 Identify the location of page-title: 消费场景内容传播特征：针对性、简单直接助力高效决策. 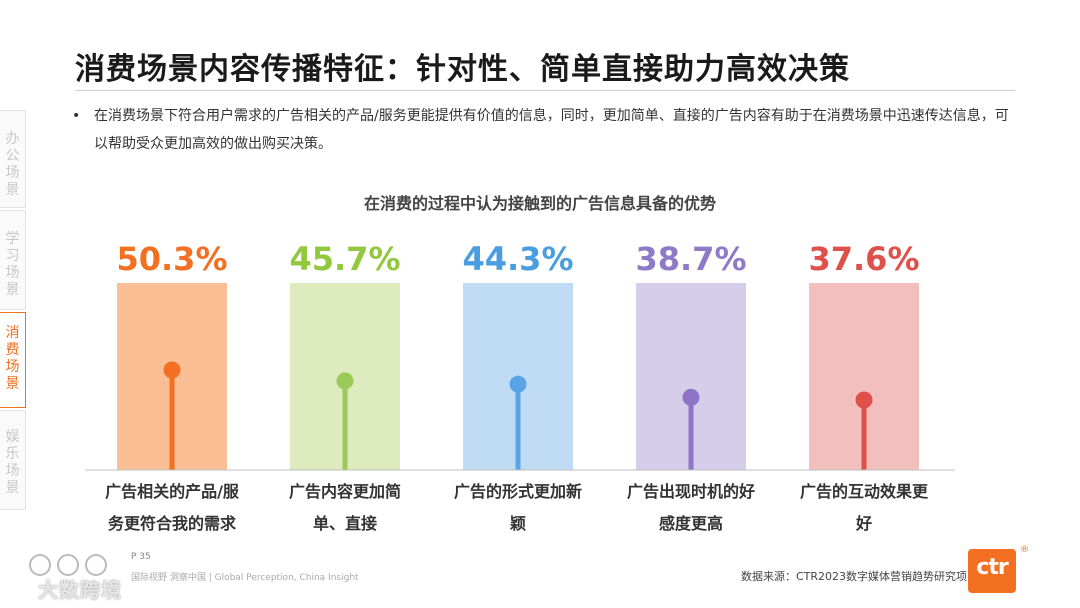
(462, 69).